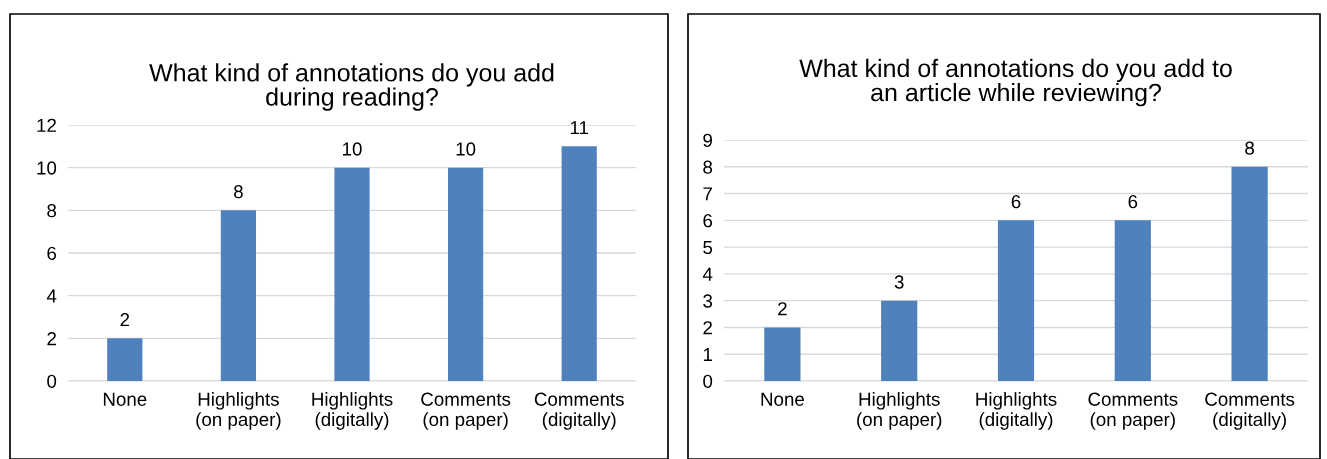 Image resolution: width=1327 pixels, height=459 pixels. What do you see at coordinates (47, 168) in the screenshot?
I see `y-tick-label: 10` at bounding box center [47, 168].